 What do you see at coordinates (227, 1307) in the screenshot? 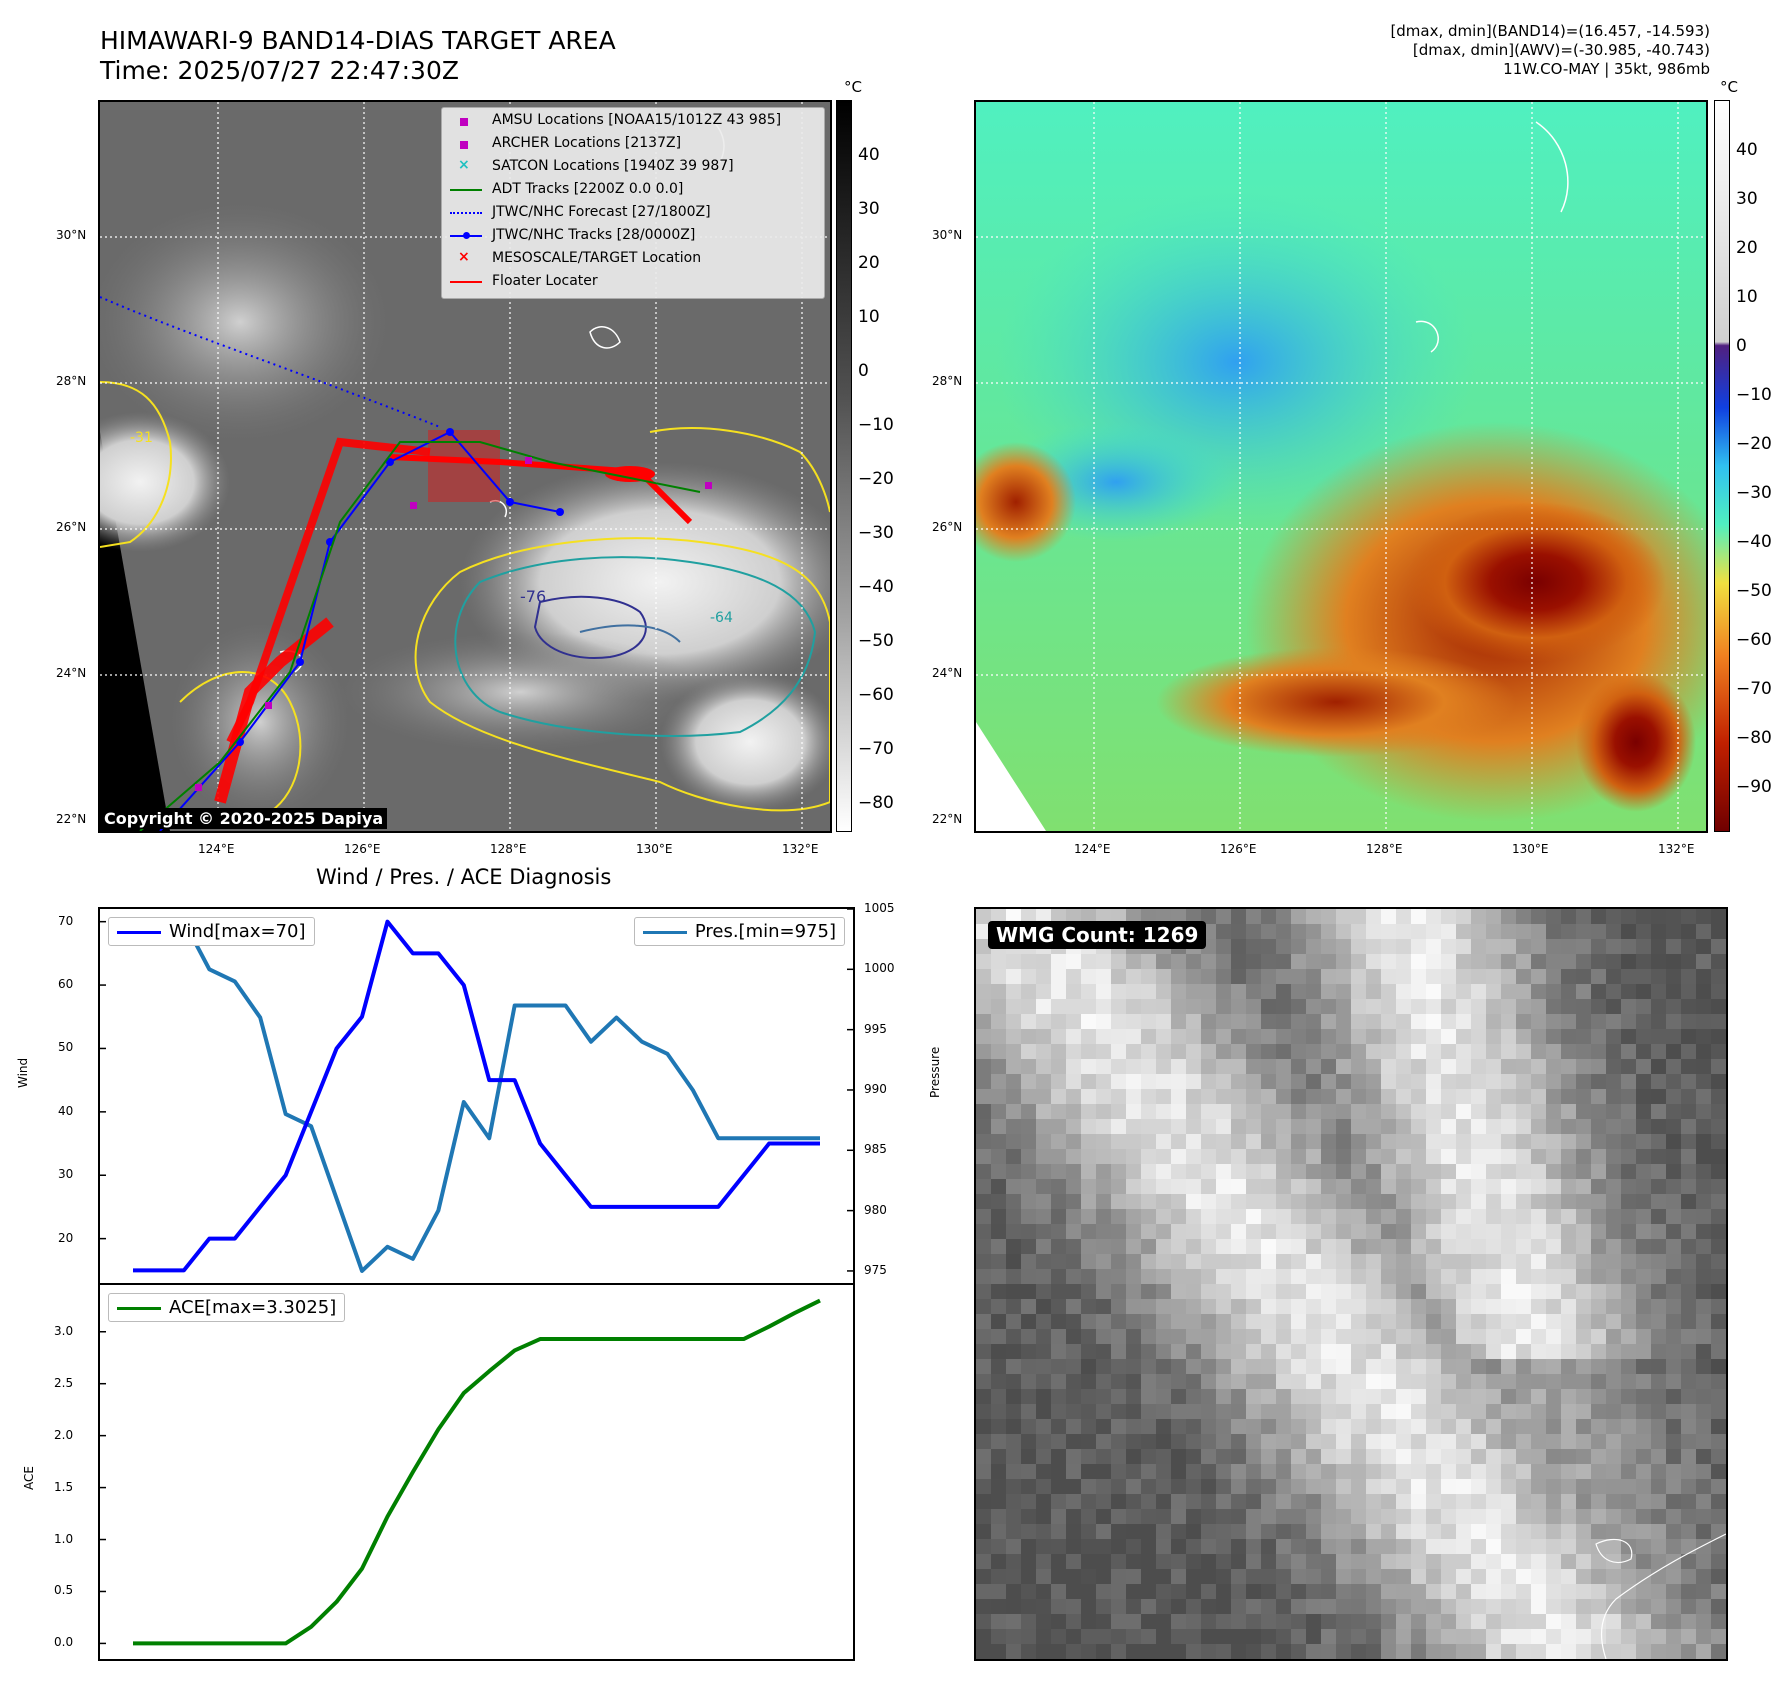
I see `ace-legend: ACE[max=3.3025]` at bounding box center [227, 1307].